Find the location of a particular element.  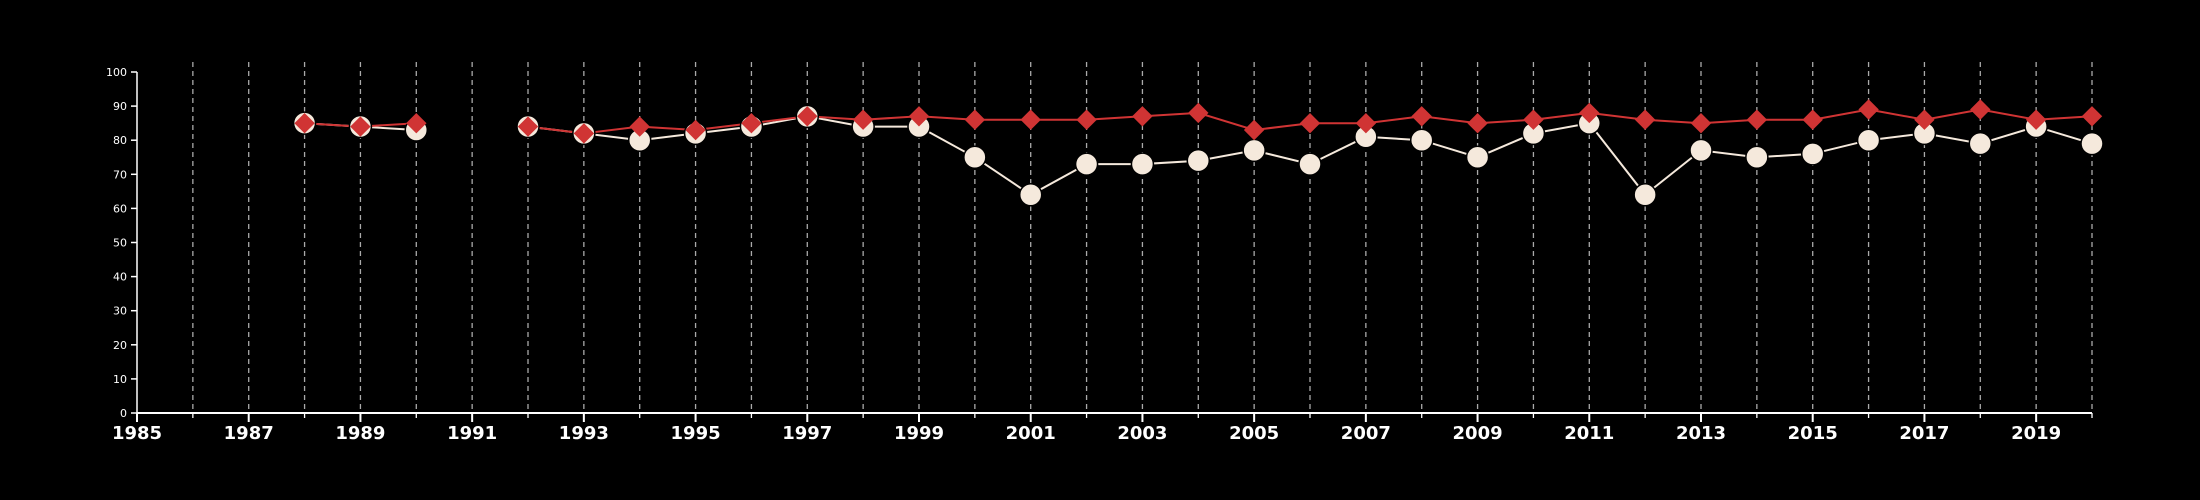

diamond-marker-2010 is located at coordinates (1533, 119).